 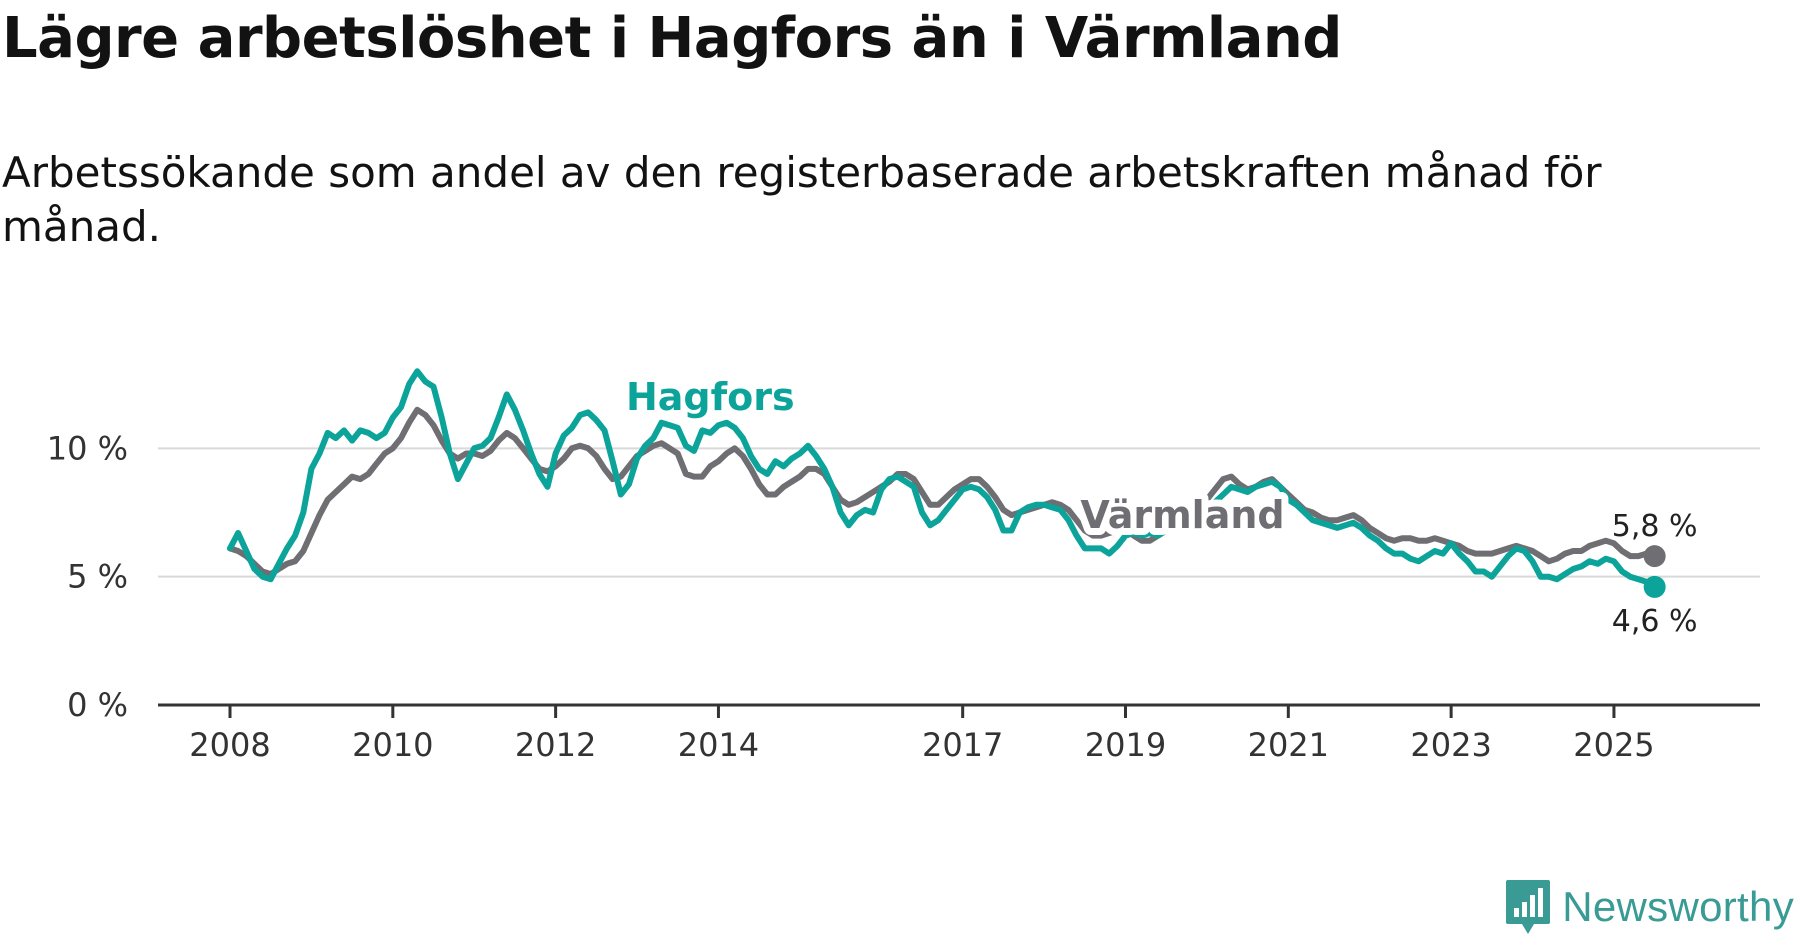 I want to click on y-axis-ticks: 0 % 5 % 10 %, so click(x=87, y=576).